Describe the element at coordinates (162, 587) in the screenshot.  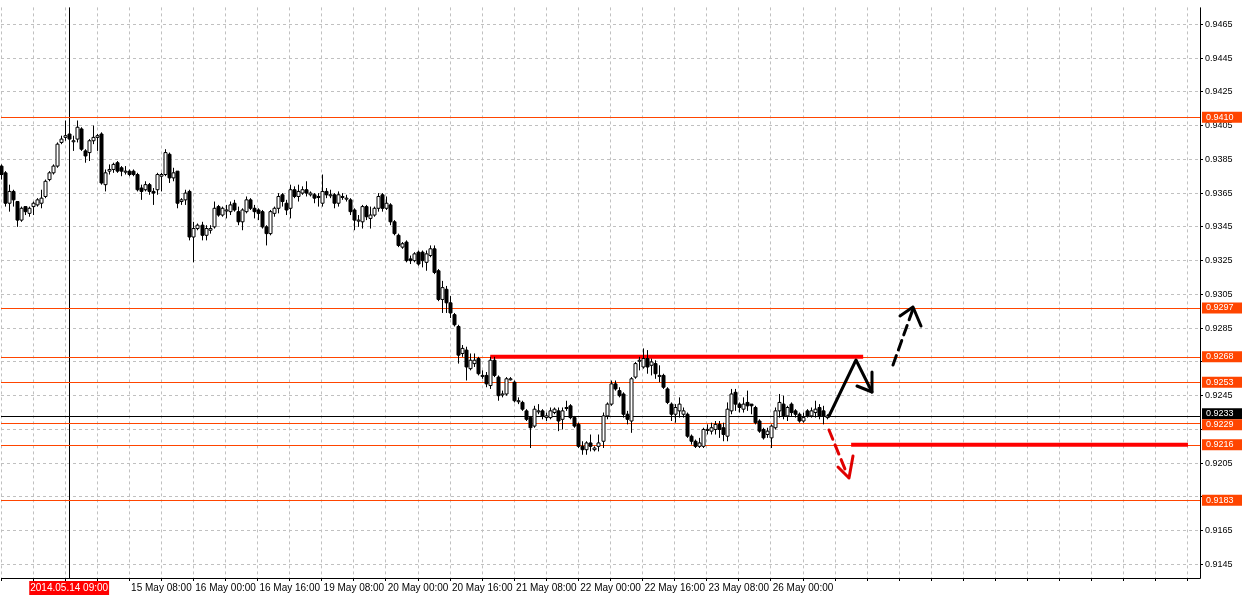
I see `x-tick-label: 15 May 08:00` at that location.